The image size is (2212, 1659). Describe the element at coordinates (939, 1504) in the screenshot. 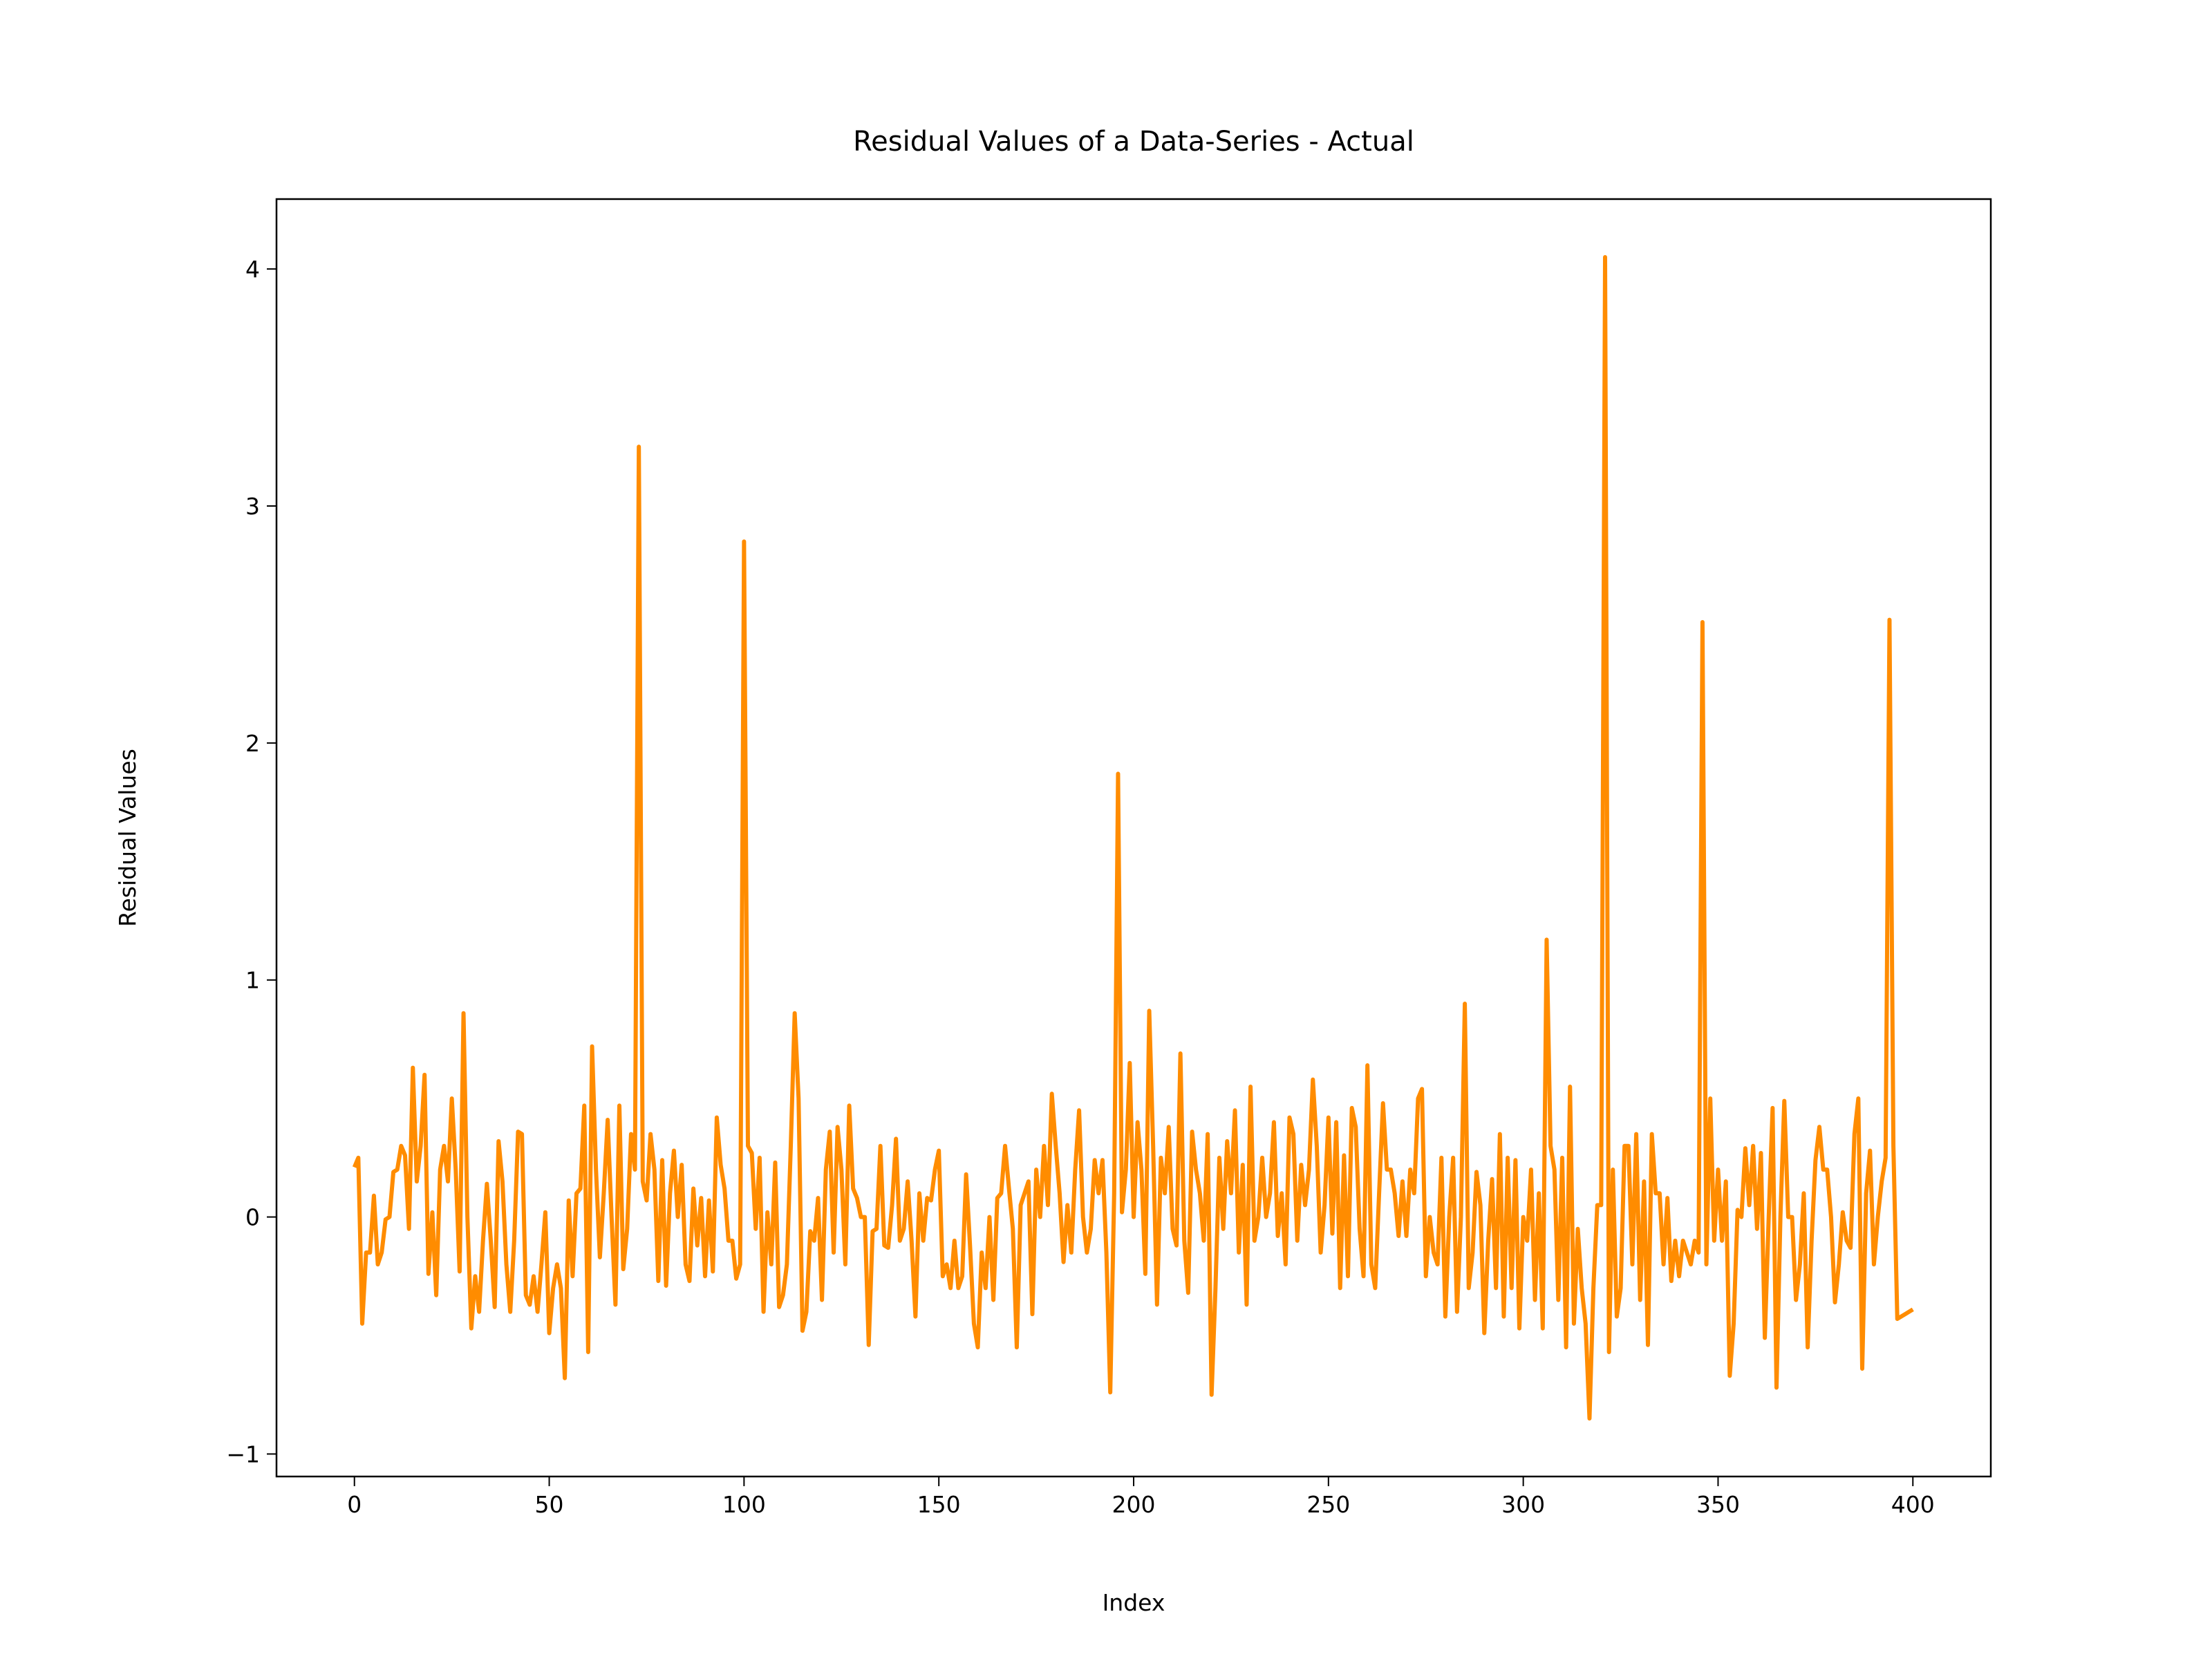

I see `x-tick-label: 150` at that location.